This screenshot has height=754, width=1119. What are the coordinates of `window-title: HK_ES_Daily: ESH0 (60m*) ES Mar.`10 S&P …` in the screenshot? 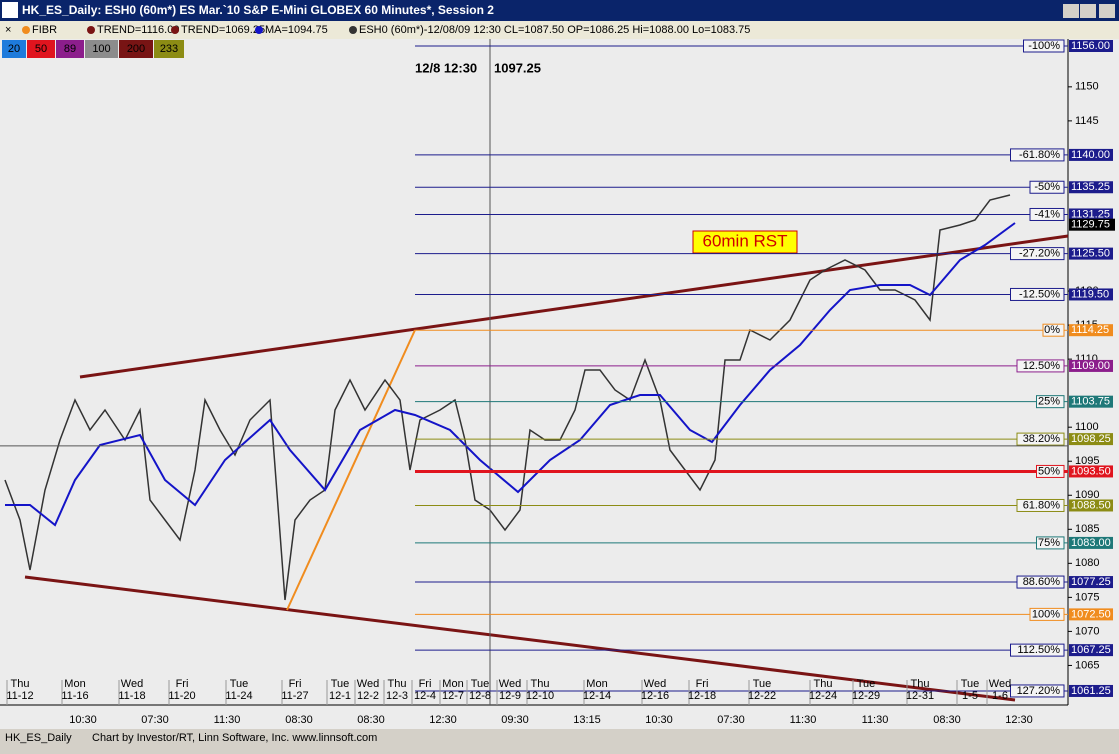 It's located at (258, 10).